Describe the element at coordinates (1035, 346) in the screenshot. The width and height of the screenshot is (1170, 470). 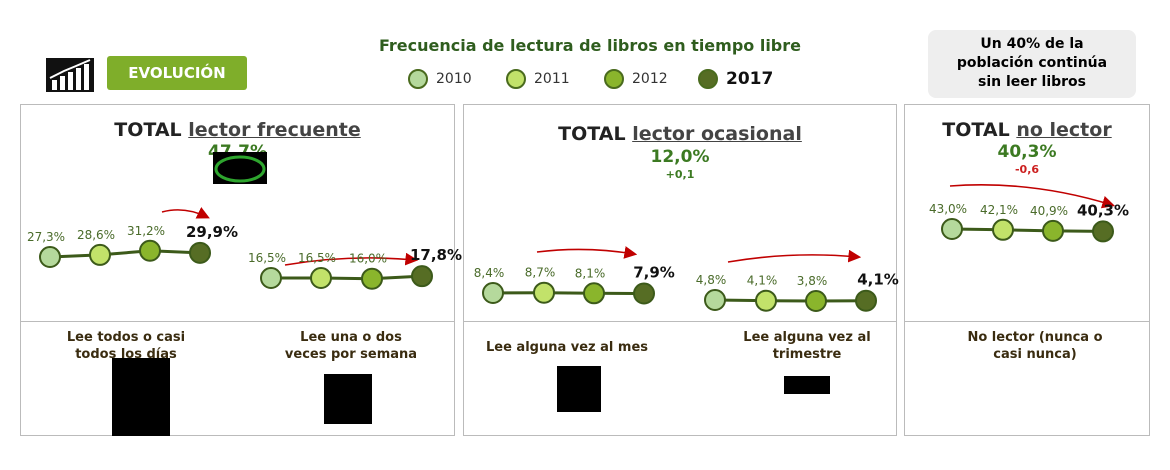
I see `series-description: No lector (nunca o casi nunca)` at that location.